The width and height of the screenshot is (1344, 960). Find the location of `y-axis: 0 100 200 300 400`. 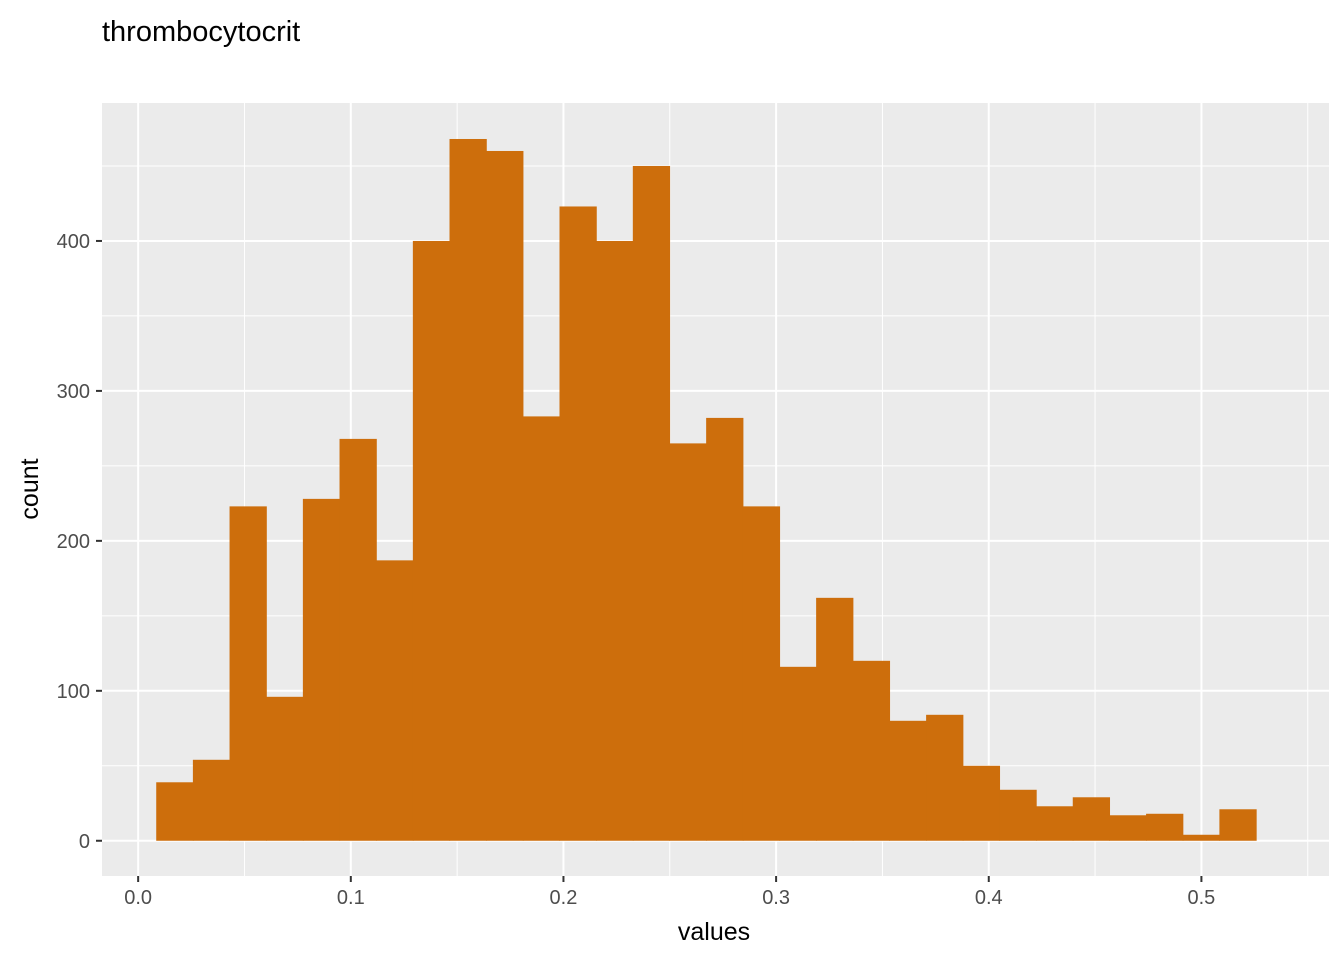

y-axis: 0 100 200 300 400 is located at coordinates (79, 542).